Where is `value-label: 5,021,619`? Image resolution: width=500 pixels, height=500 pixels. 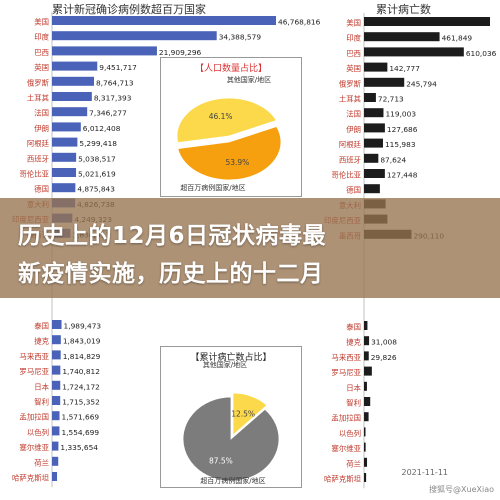 value-label: 5,021,619 is located at coordinates (97, 174).